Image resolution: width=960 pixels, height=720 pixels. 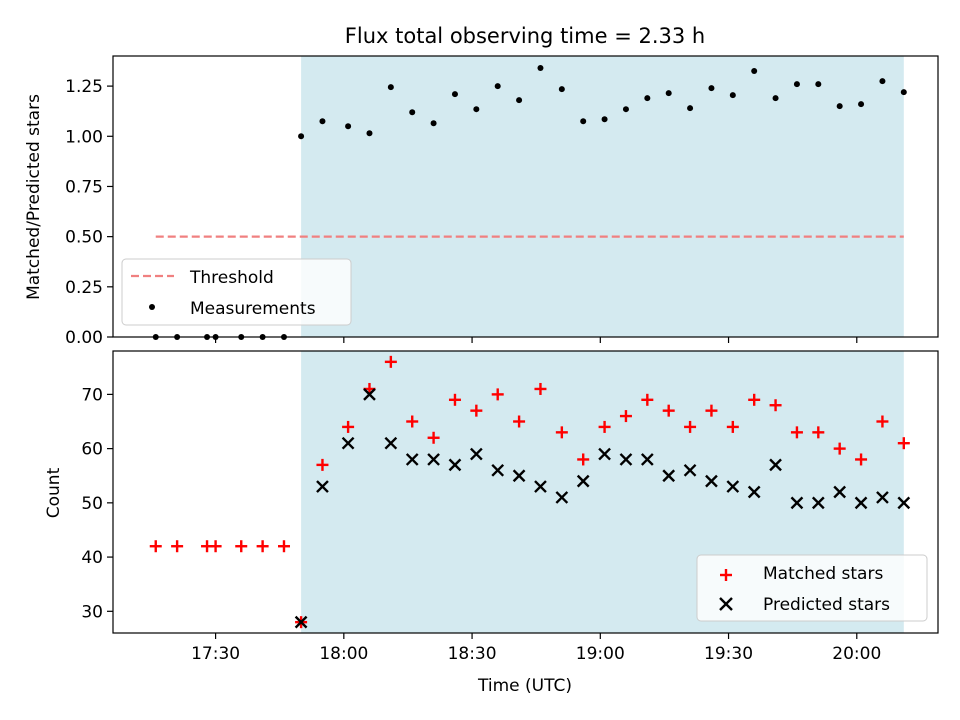 I want to click on top-x-ticks, so click(x=536, y=340).